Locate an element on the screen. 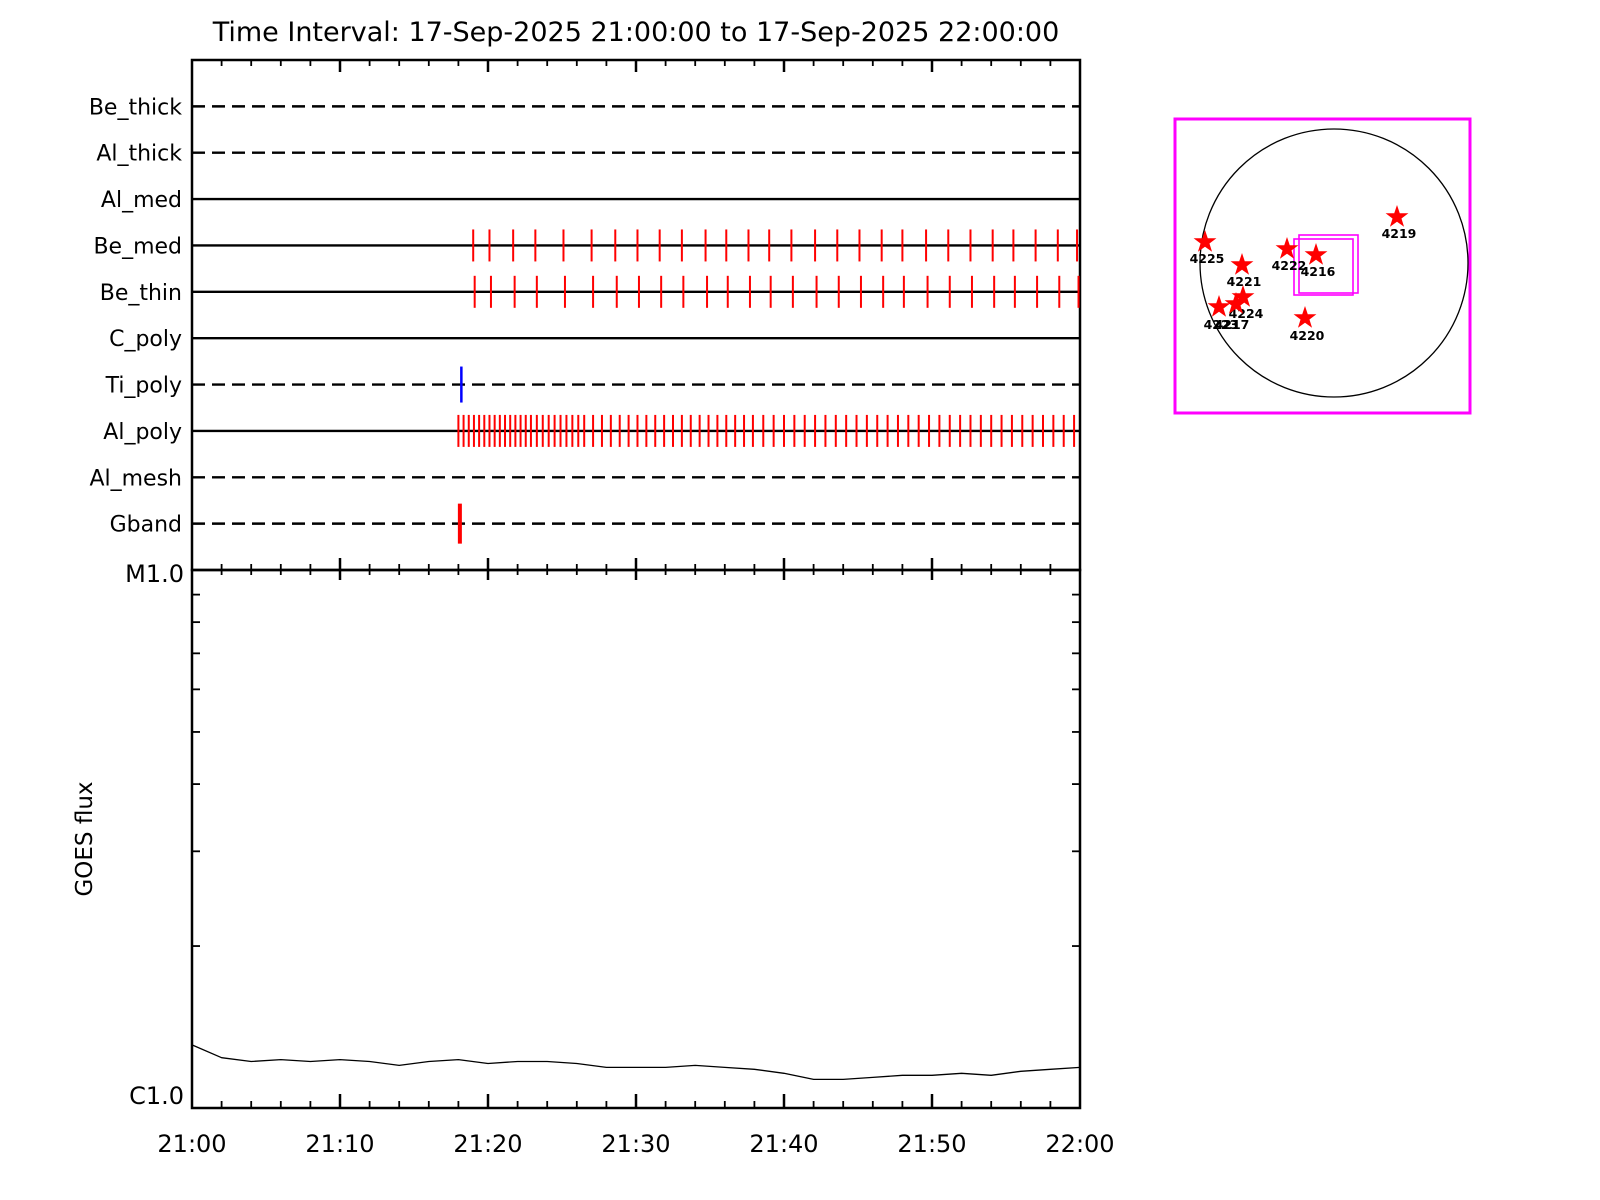  x-axis-label: 21:20 is located at coordinates (487, 1144).